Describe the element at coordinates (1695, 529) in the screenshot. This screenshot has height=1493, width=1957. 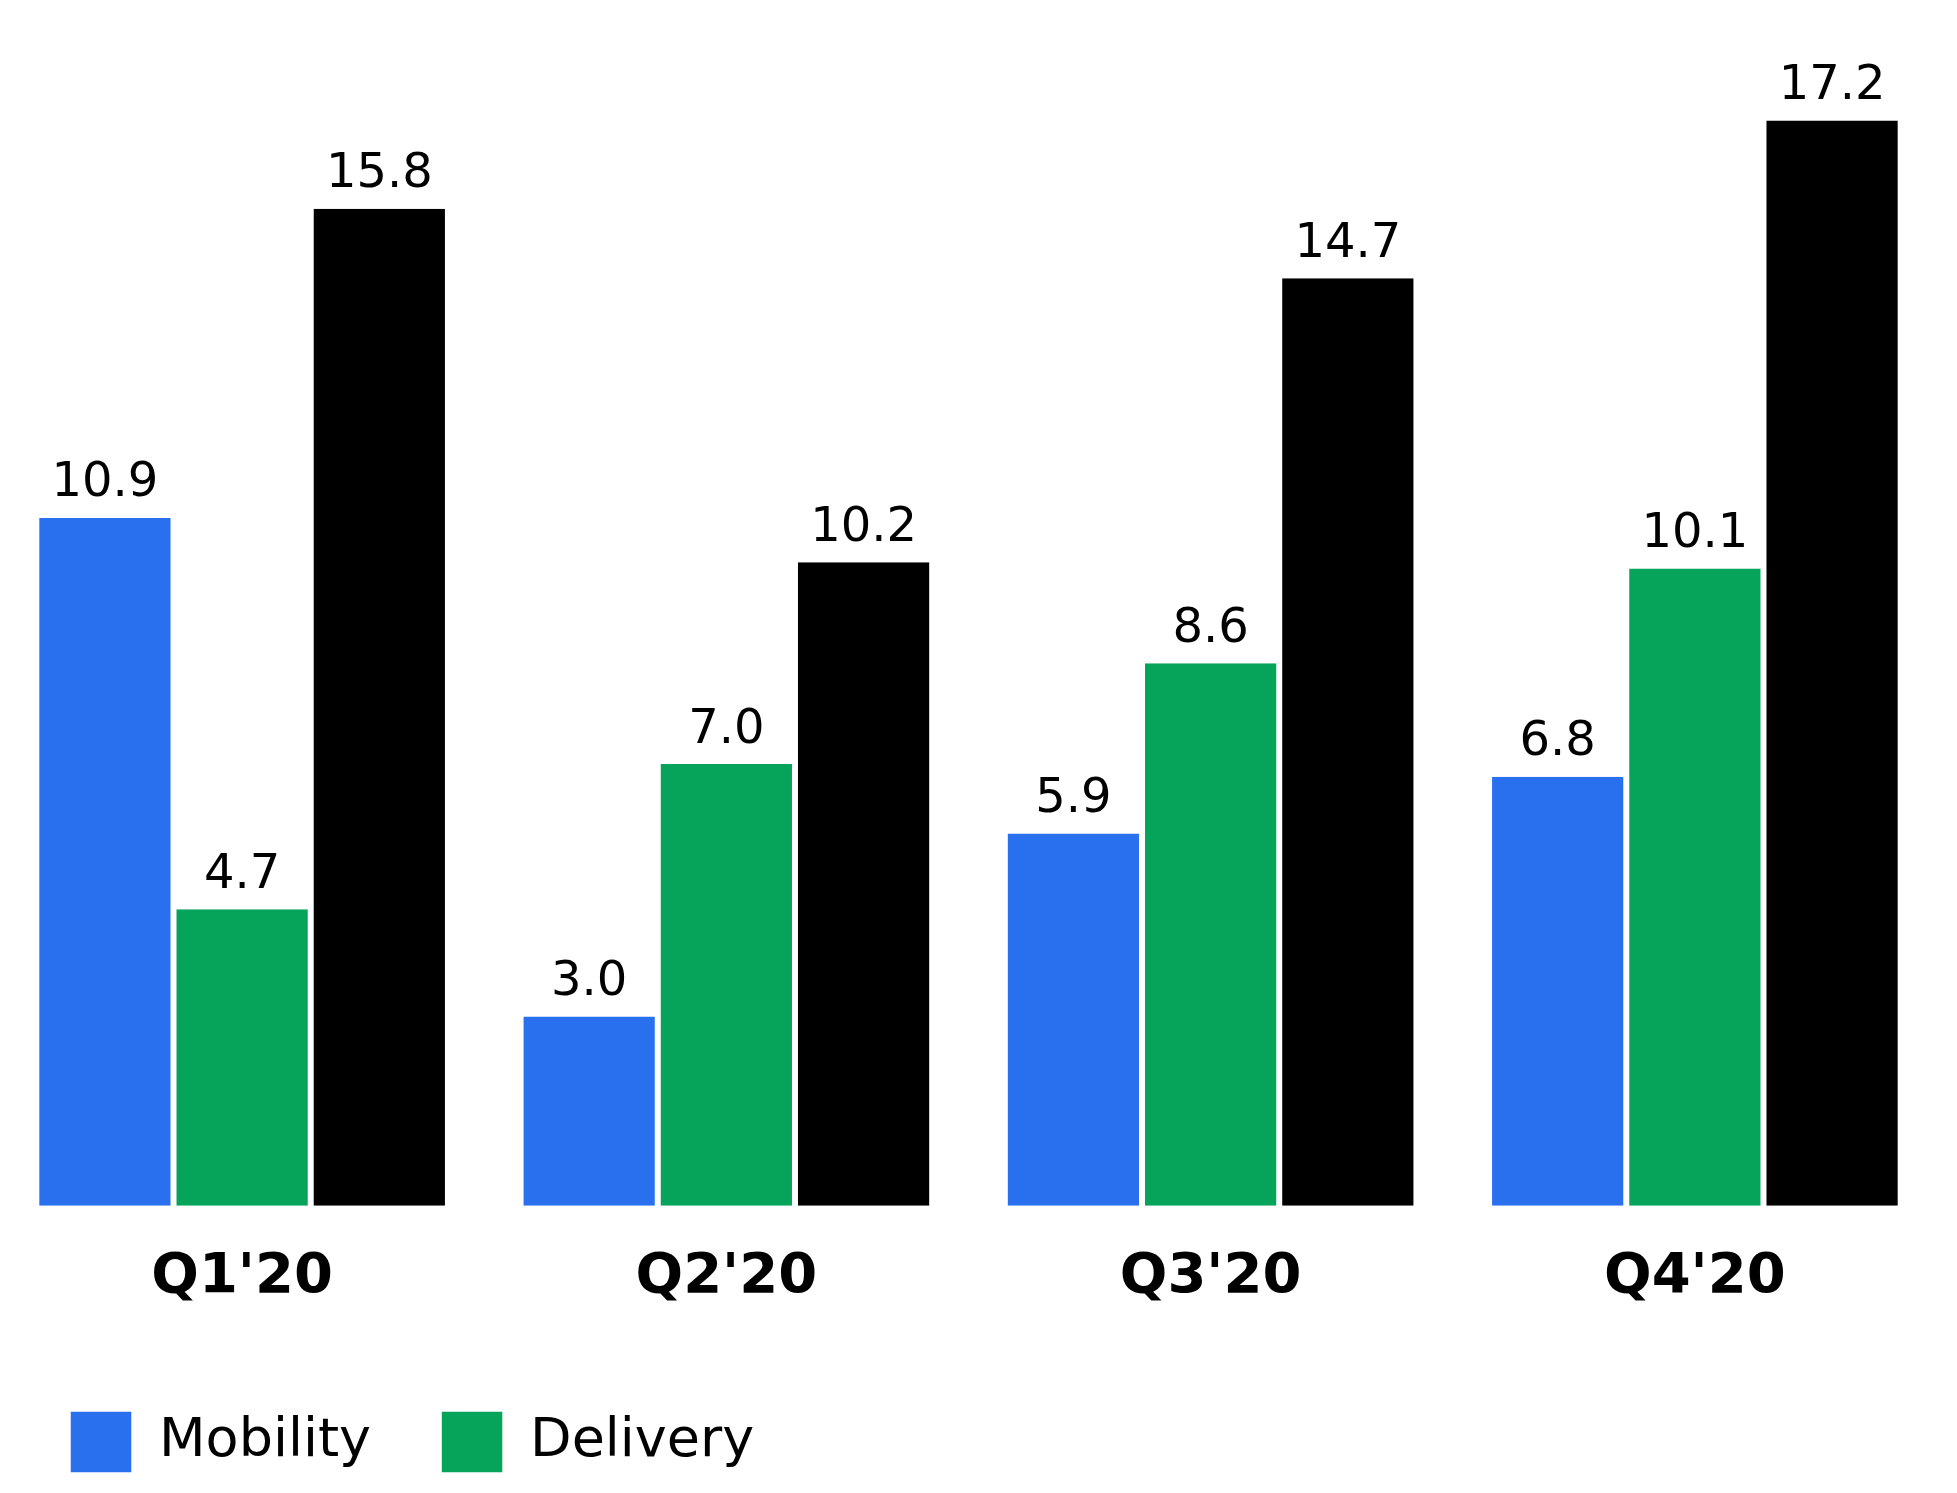
I see `data-label: 10.1` at that location.